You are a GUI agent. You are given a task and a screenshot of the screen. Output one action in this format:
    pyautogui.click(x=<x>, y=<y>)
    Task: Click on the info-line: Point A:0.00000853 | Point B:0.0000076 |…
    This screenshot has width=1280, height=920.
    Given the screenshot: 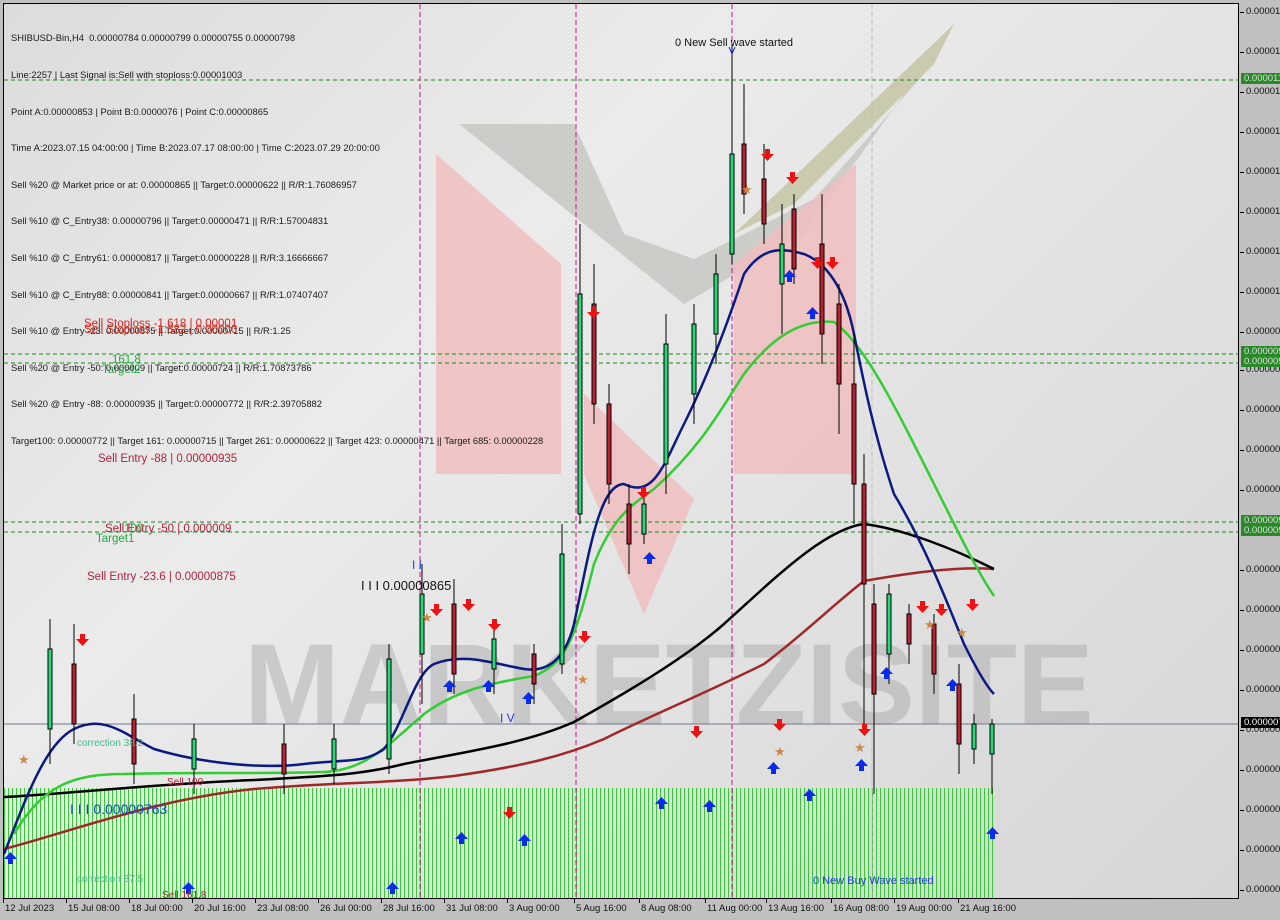 What is the action you would take?
    pyautogui.click(x=140, y=111)
    